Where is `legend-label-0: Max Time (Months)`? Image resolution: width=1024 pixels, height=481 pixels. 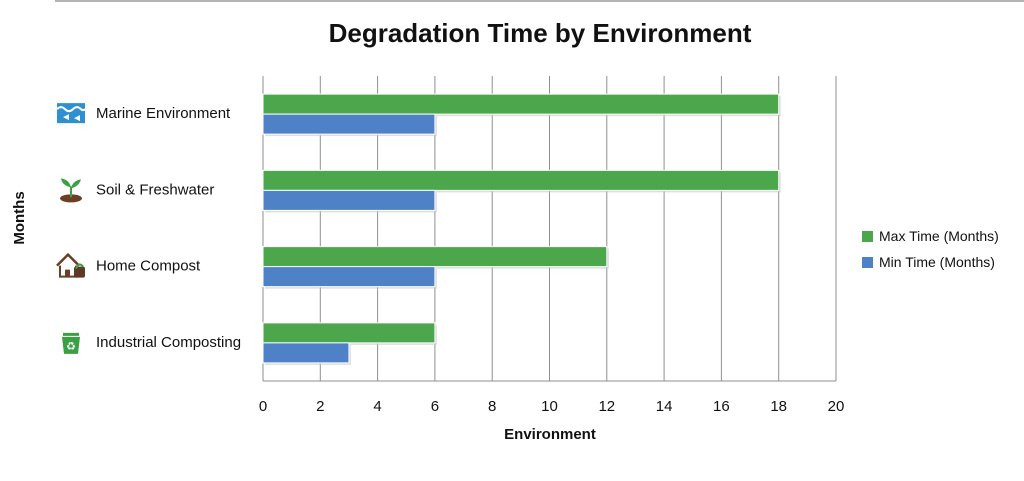 legend-label-0: Max Time (Months) is located at coordinates (939, 236).